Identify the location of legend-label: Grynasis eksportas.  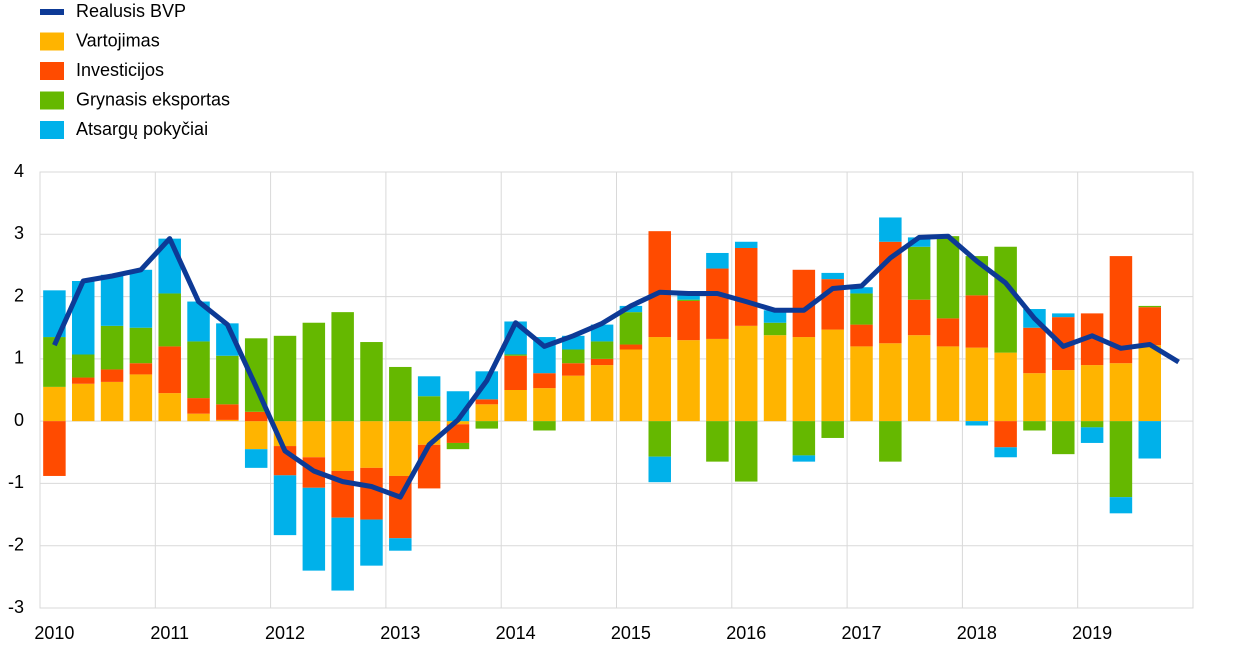
(153, 99).